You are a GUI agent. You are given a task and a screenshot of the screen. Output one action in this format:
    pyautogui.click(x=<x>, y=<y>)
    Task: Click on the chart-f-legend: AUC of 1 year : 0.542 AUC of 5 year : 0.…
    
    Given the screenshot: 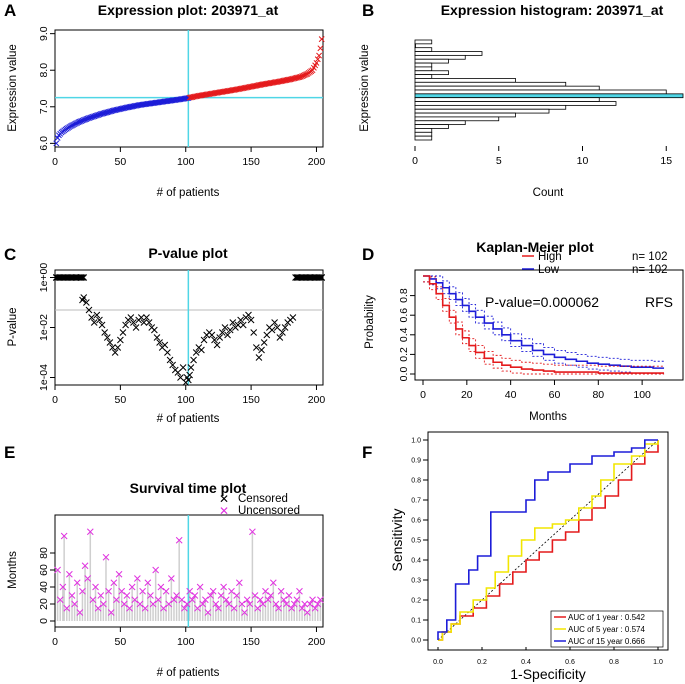 What is the action you would take?
    pyautogui.click(x=607, y=629)
    